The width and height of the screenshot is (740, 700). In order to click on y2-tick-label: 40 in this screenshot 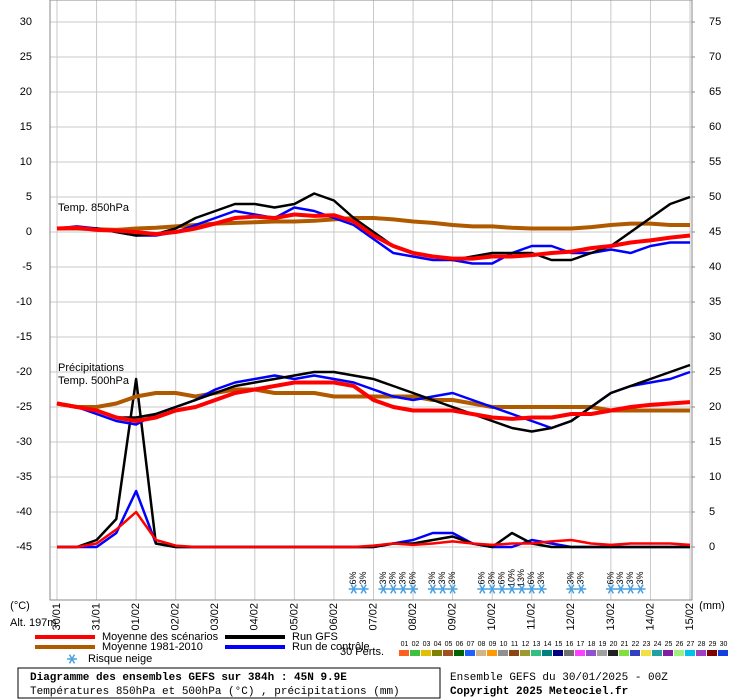, I will do `click(715, 267)`.